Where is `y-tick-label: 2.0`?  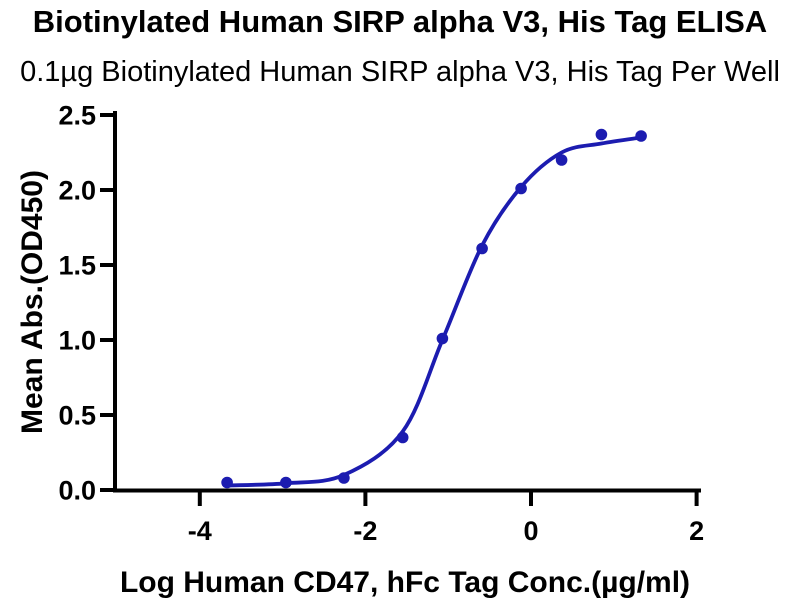
y-tick-label: 2.0 is located at coordinates (77, 191).